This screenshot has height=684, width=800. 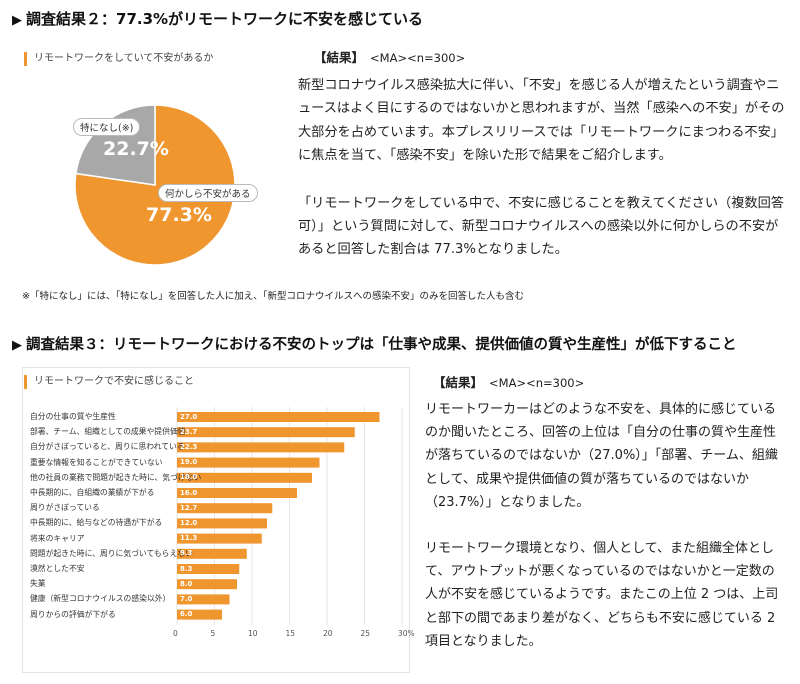 I want to click on pie-label-none: 特になし(※), so click(x=107, y=127).